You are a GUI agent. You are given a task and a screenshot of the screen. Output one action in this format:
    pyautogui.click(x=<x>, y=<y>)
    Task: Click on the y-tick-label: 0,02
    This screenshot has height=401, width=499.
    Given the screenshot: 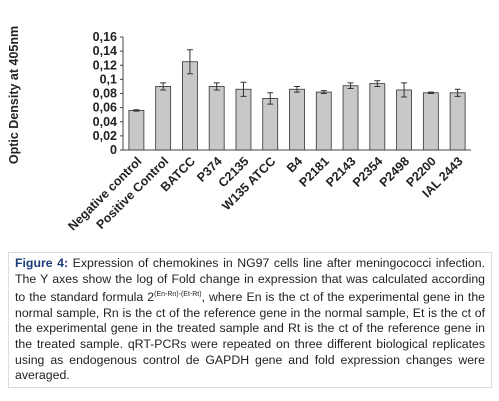 What is the action you would take?
    pyautogui.click(x=105, y=136)
    